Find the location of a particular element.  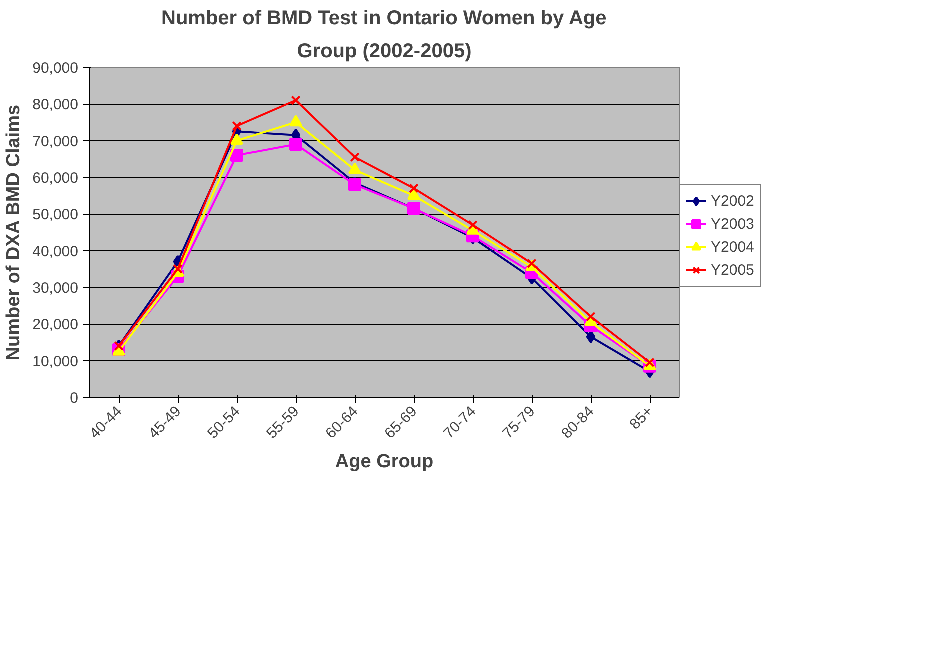

y-axis-title: Number of DXA BMD Claims is located at coordinates (14, 232).